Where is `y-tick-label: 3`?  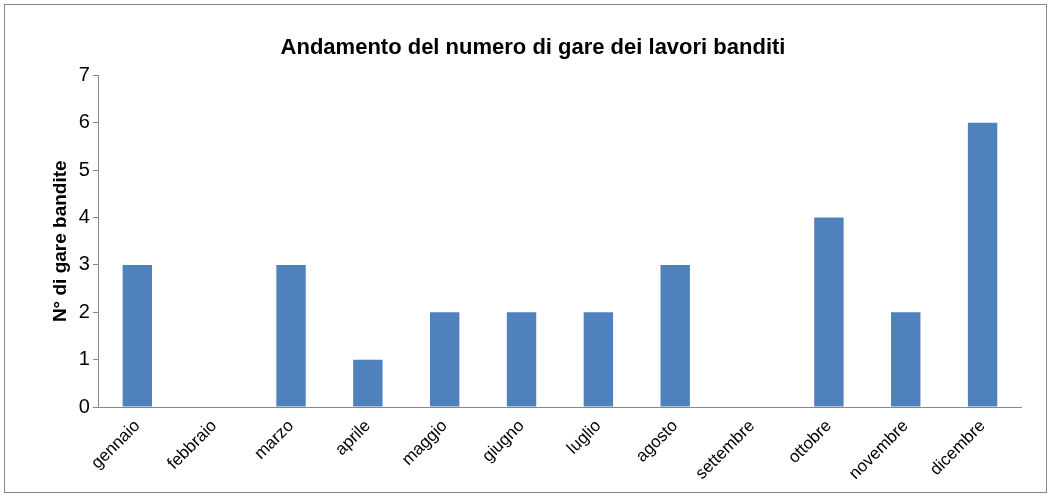
y-tick-label: 3 is located at coordinates (84, 263).